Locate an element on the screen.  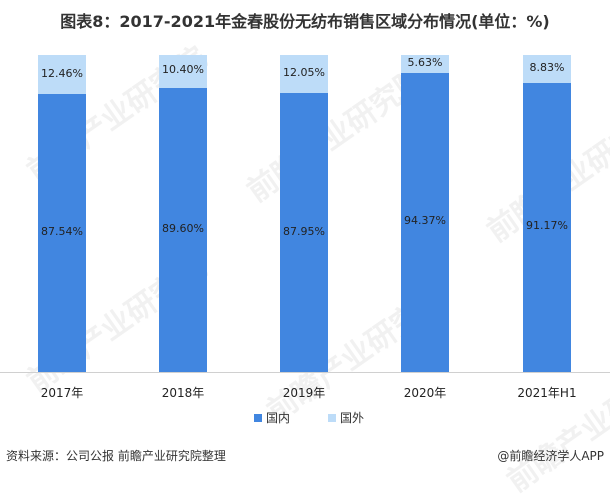
bar-segment-domestic: 91.17% is located at coordinates (547, 227).